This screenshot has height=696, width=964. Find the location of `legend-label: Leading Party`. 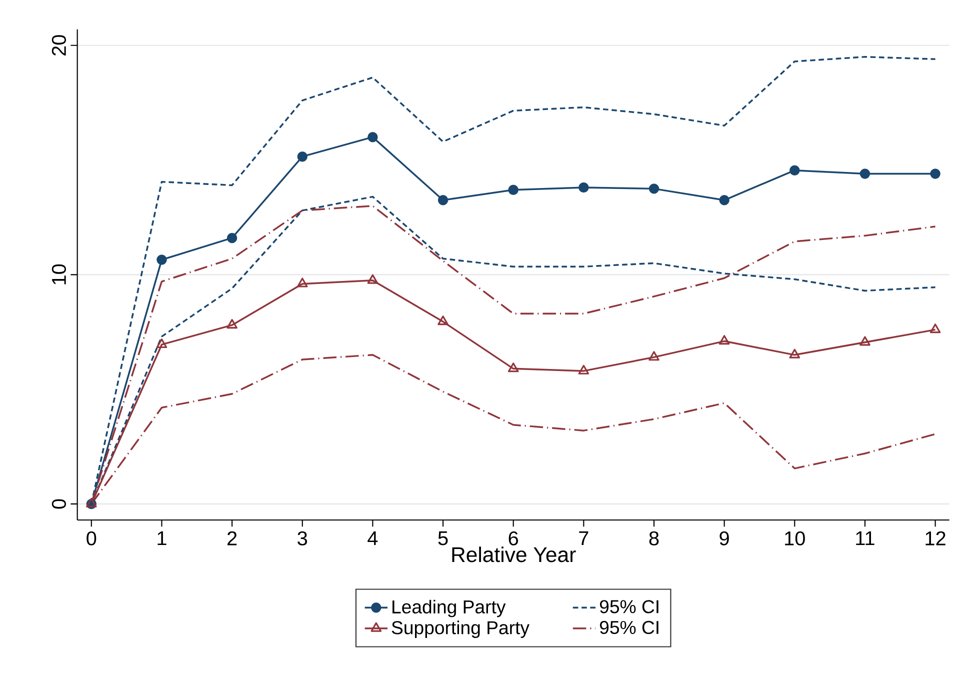

legend-label: Leading Party is located at coordinates (449, 609).